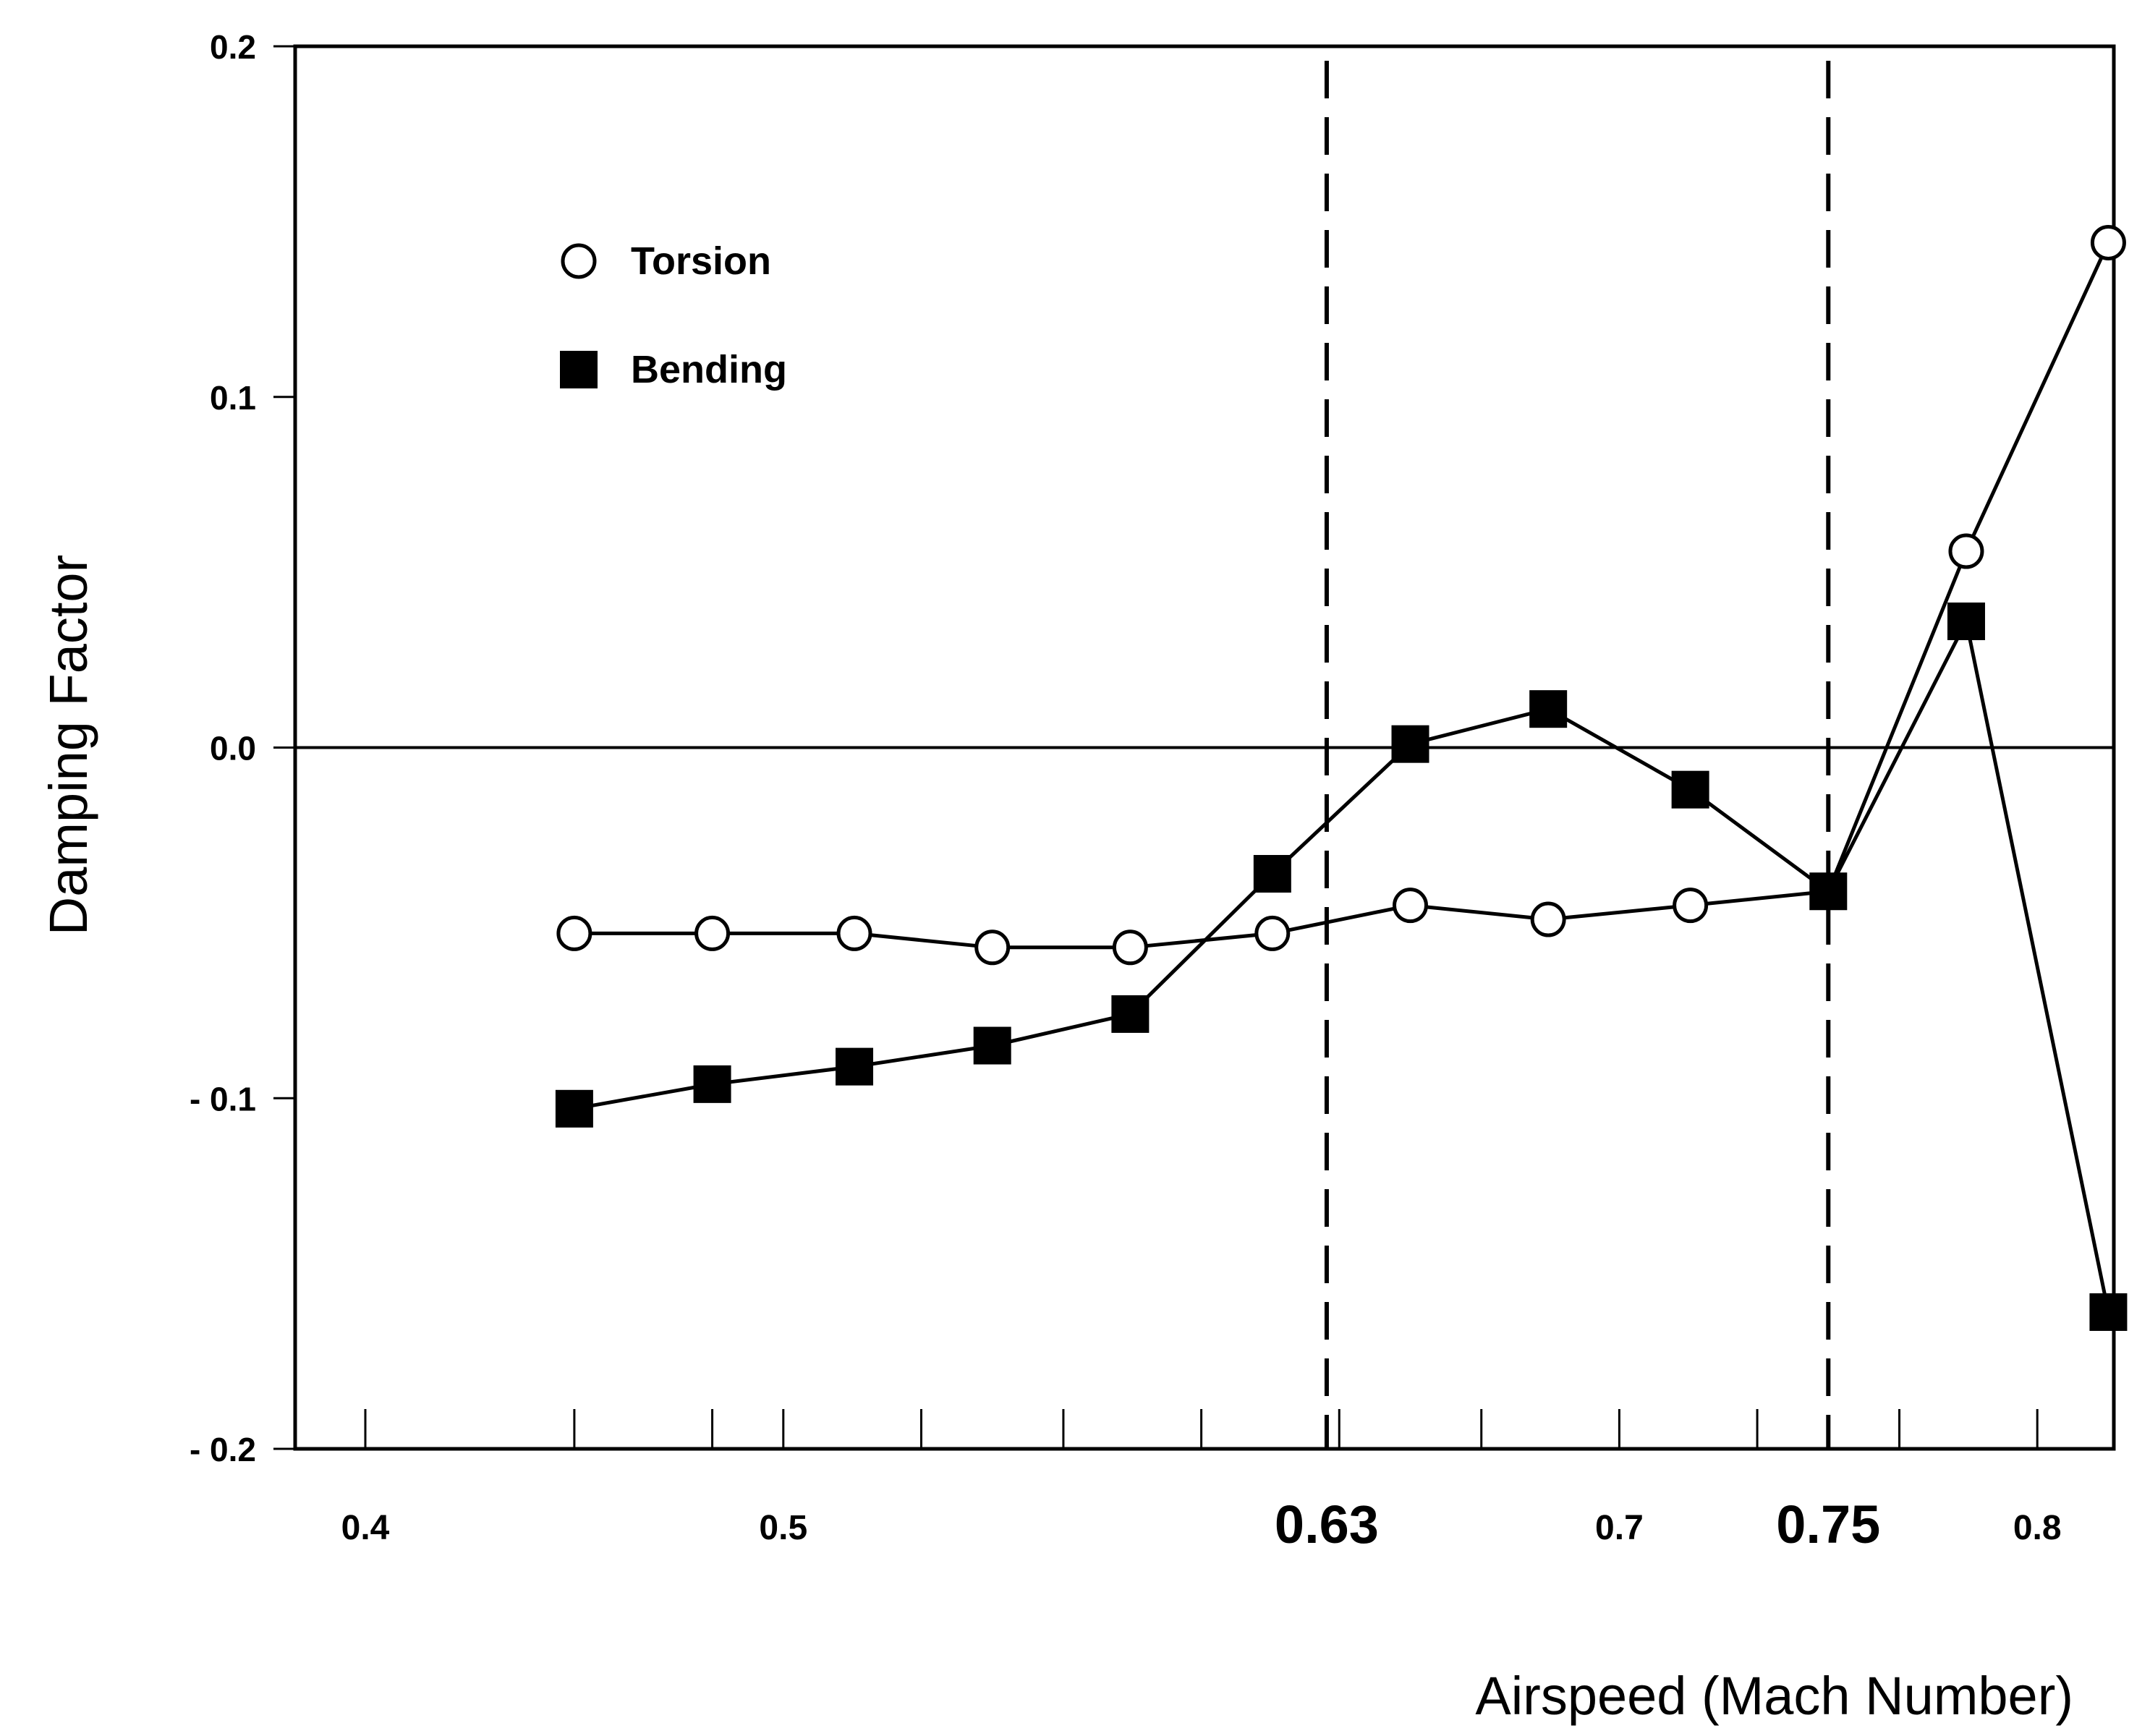 This screenshot has width=2150, height=1736. Describe the element at coordinates (673, 315) in the screenshot. I see `legend: Torsion Bending` at that location.